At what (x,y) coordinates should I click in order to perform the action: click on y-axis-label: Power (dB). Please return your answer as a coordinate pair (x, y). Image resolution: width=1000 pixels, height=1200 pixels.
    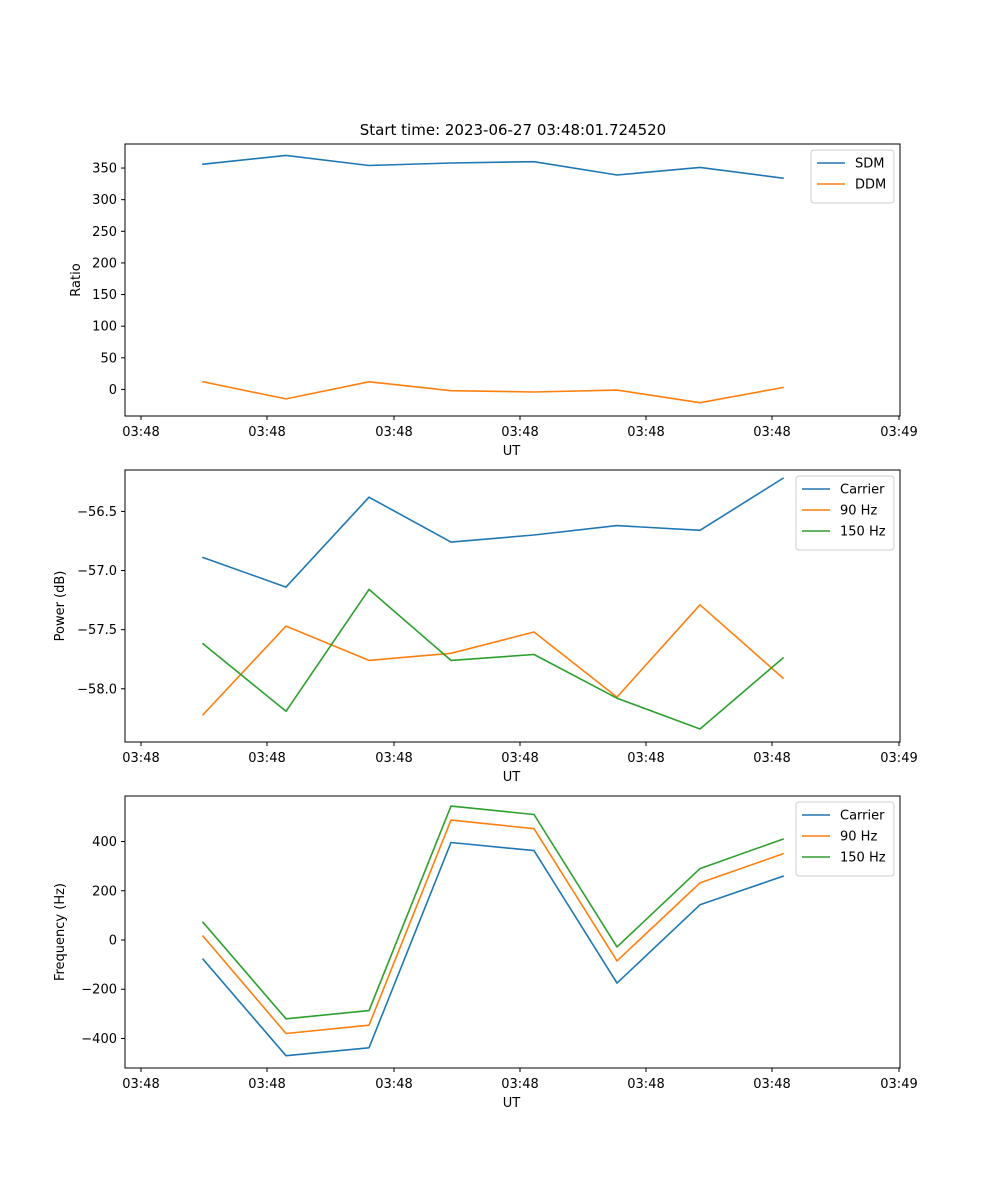
    Looking at the image, I should click on (60, 606).